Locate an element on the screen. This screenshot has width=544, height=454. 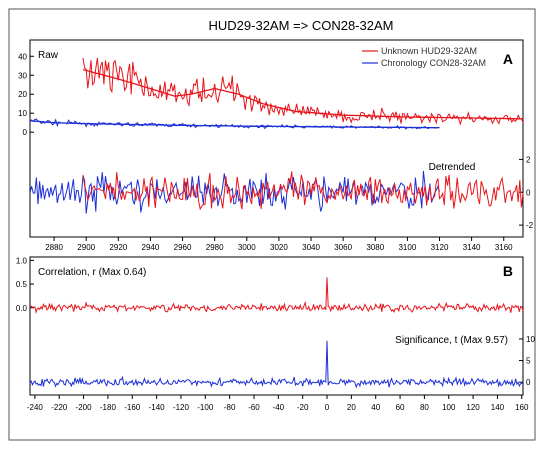
correlation-series is located at coordinates (276, 296).